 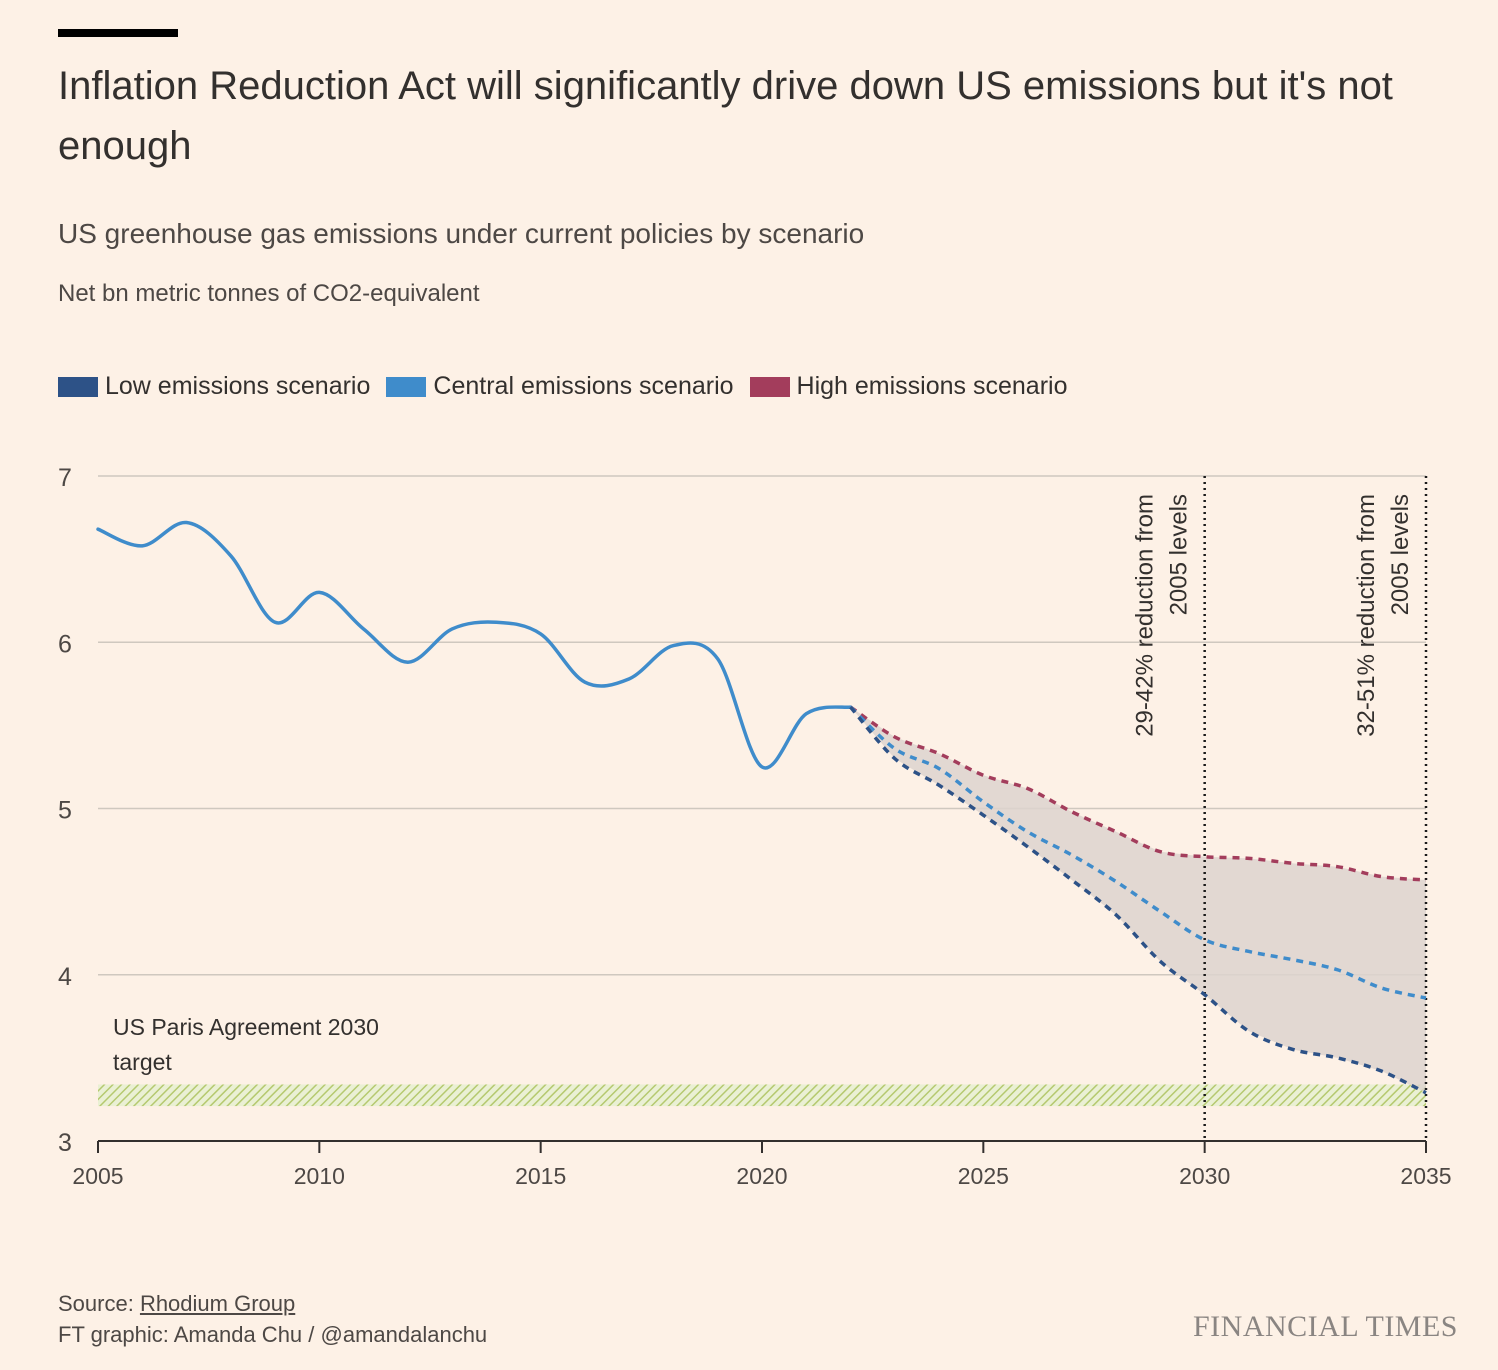 I want to click on source-link: Rhodium Group, so click(x=217, y=1303).